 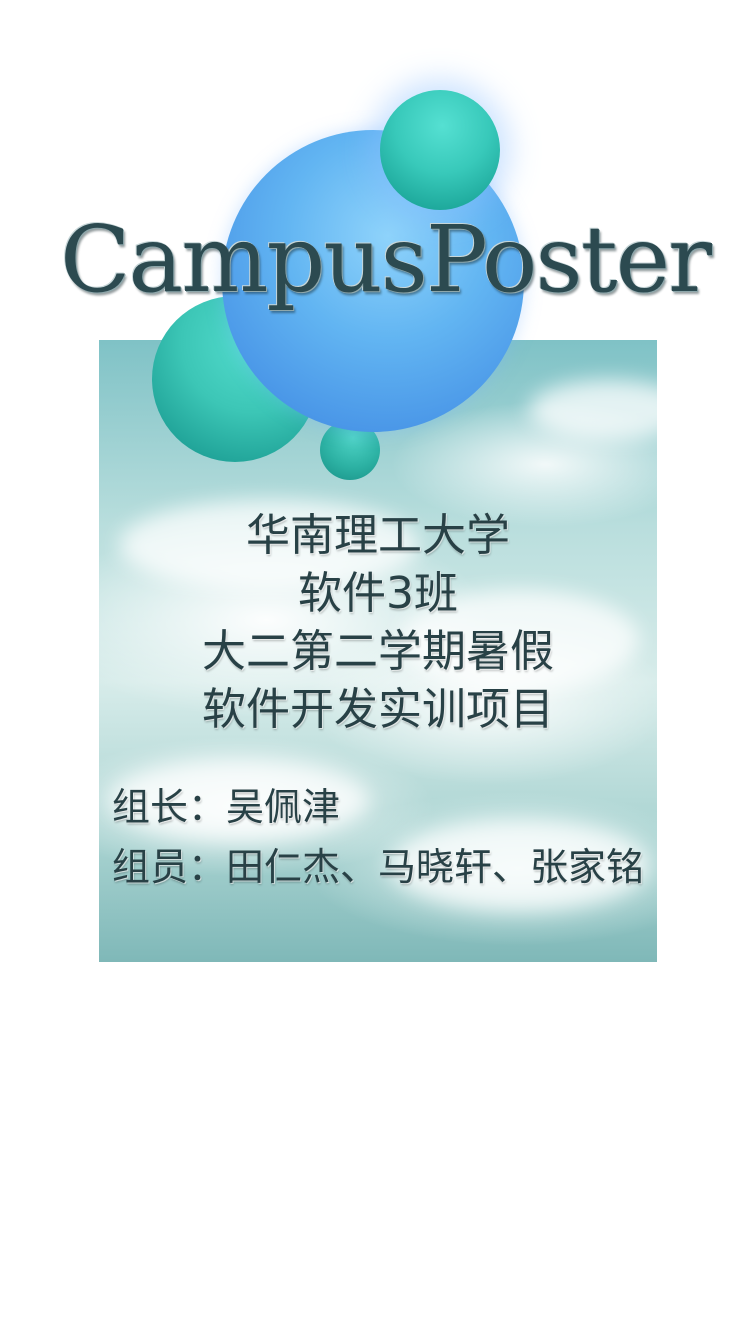 I want to click on app-logo: CampusPoster, so click(x=386, y=259).